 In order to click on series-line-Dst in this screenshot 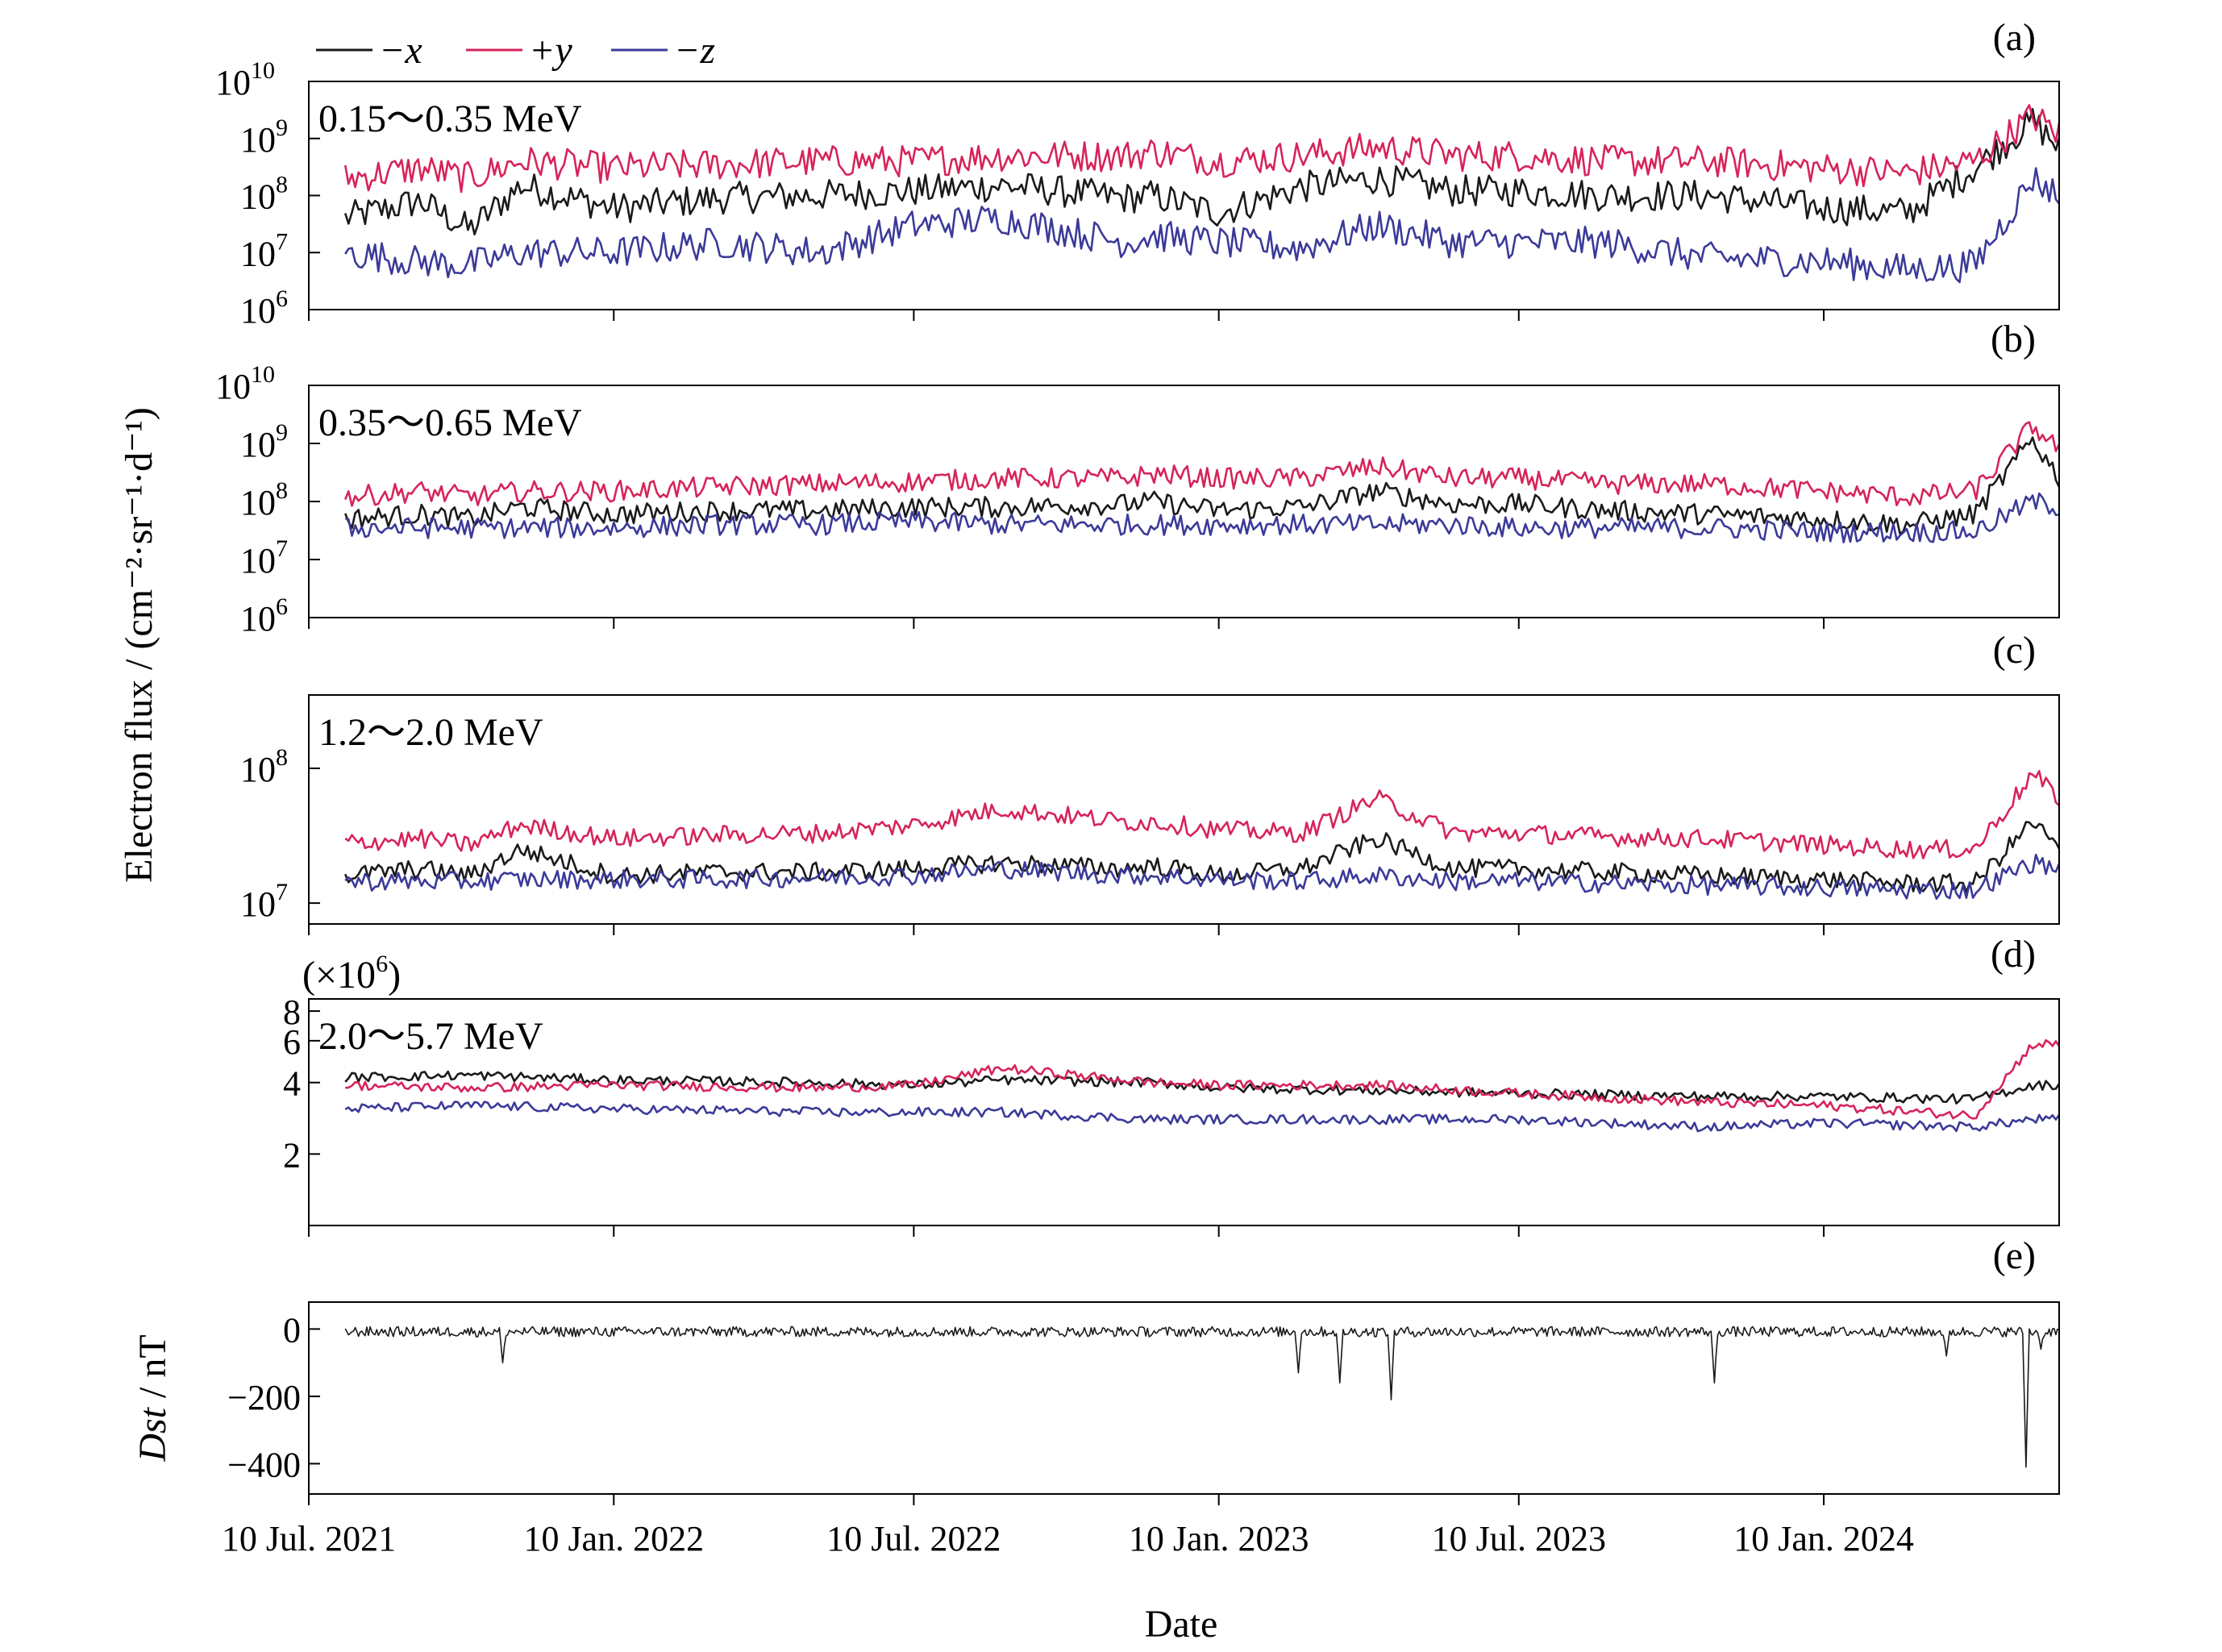, I will do `click(1201, 1396)`.